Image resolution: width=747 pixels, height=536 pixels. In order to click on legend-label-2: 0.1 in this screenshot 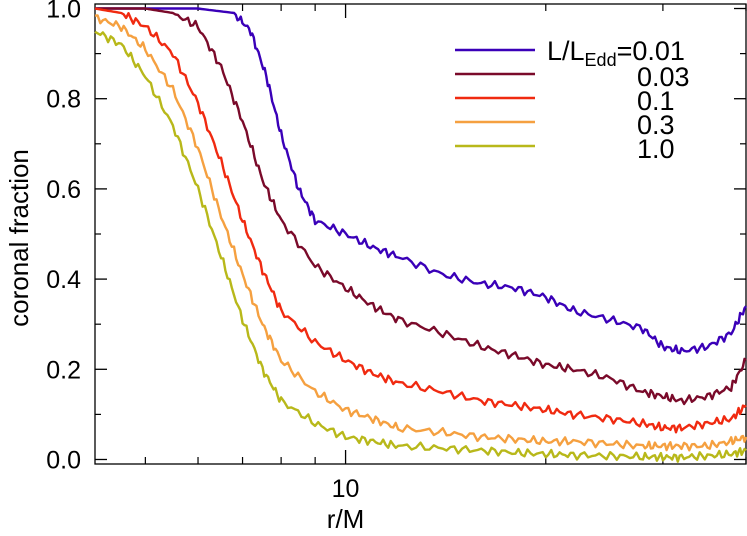, I will do `click(656, 101)`.